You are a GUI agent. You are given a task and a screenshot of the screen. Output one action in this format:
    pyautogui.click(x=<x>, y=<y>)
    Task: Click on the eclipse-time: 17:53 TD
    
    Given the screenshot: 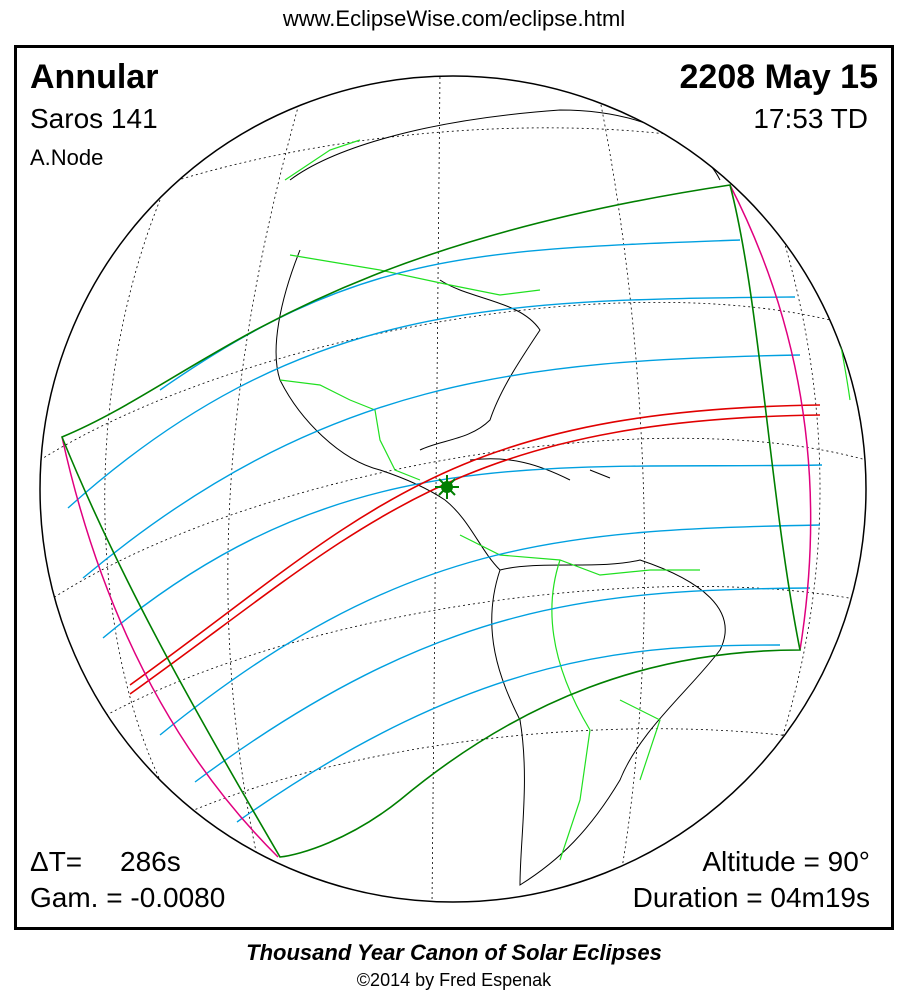 What is the action you would take?
    pyautogui.click(x=810, y=118)
    